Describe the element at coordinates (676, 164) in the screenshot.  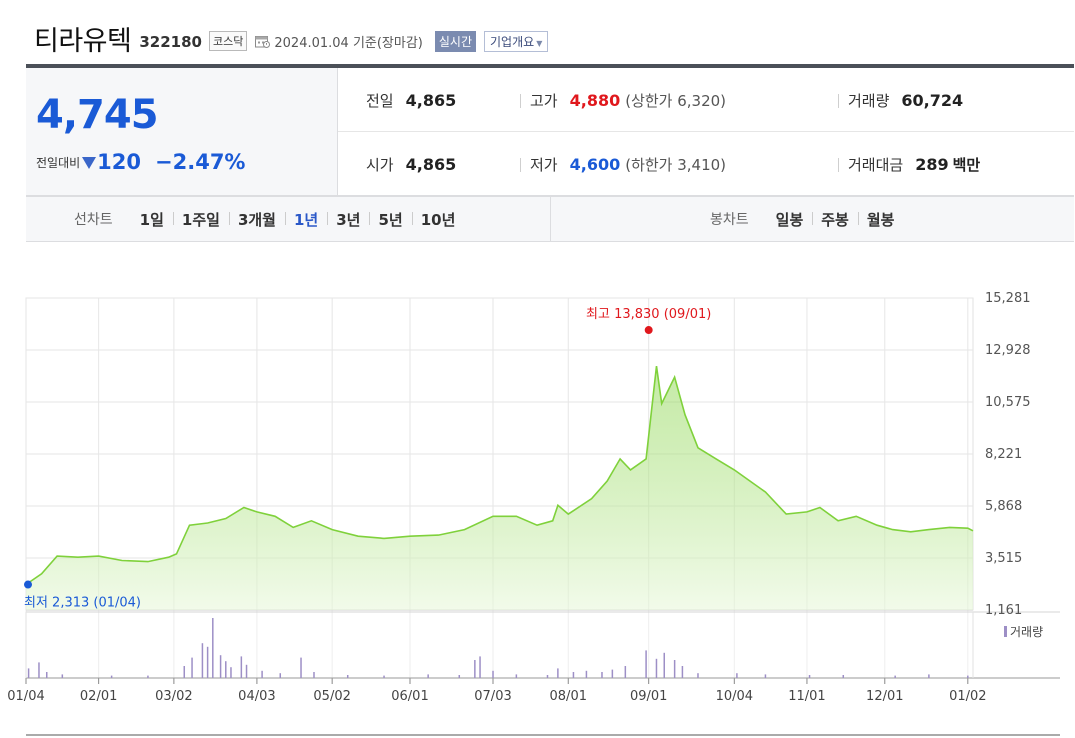
I see `lower-limit: (하한가 3,410)` at that location.